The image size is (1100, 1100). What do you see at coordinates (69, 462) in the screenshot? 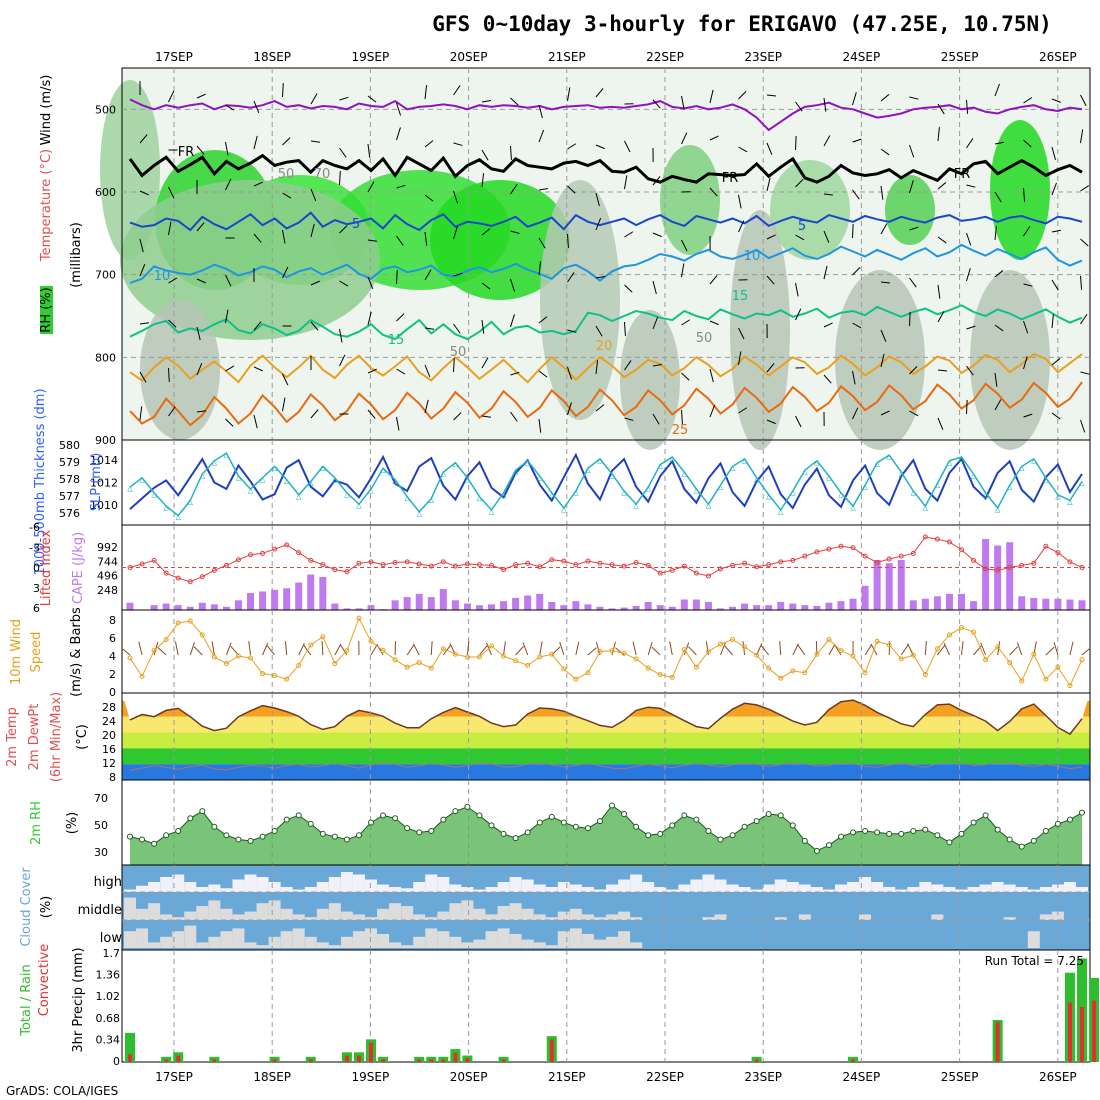
I see `thickness-tick: 579` at bounding box center [69, 462].